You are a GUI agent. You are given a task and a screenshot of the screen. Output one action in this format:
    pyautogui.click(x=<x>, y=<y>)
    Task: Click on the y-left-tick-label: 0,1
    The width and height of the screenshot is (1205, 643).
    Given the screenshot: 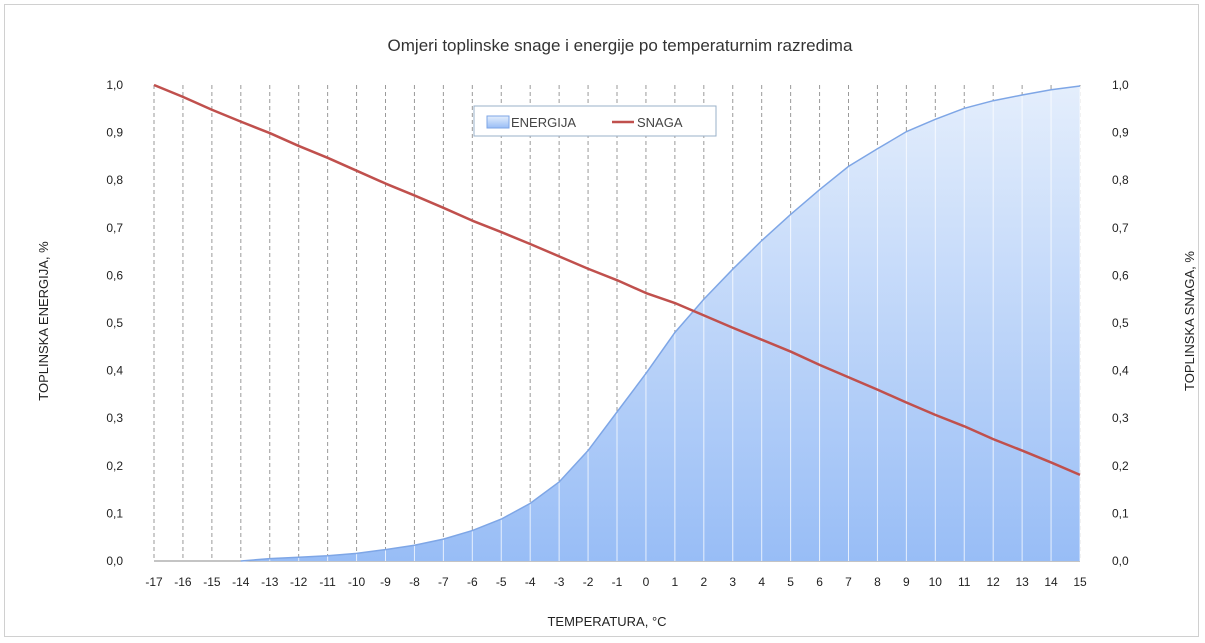 What is the action you would take?
    pyautogui.click(x=114, y=513)
    